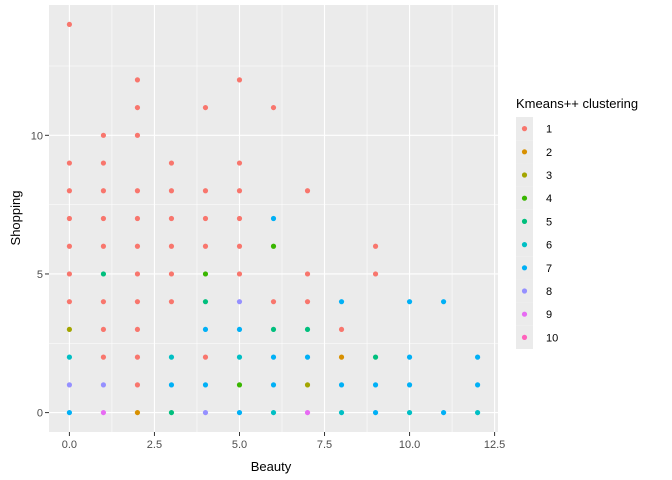  I want to click on legend-label-3: 3, so click(549, 176).